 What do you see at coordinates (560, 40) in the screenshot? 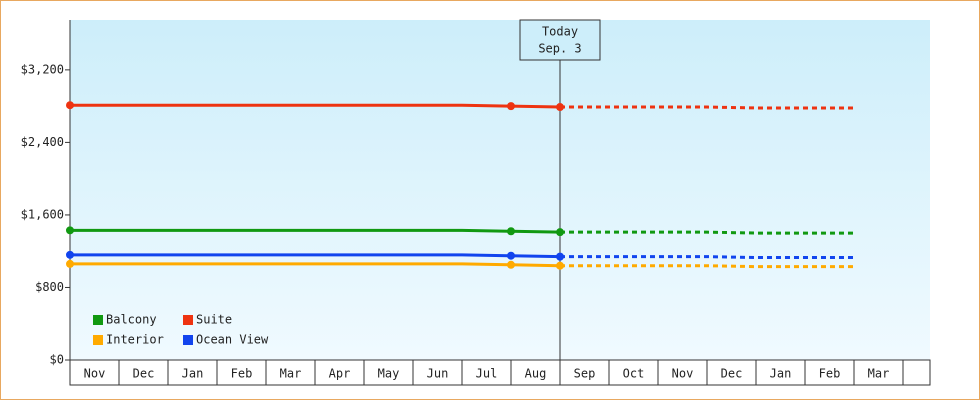
I see `today-box` at bounding box center [560, 40].